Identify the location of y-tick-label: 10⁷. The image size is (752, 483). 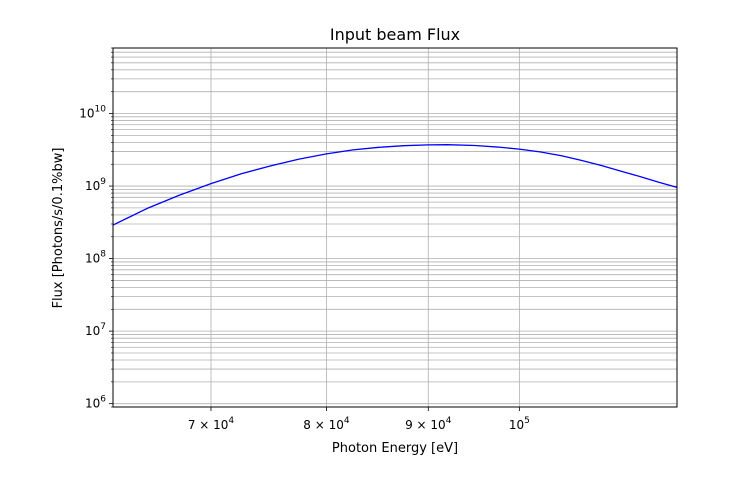
(95, 330).